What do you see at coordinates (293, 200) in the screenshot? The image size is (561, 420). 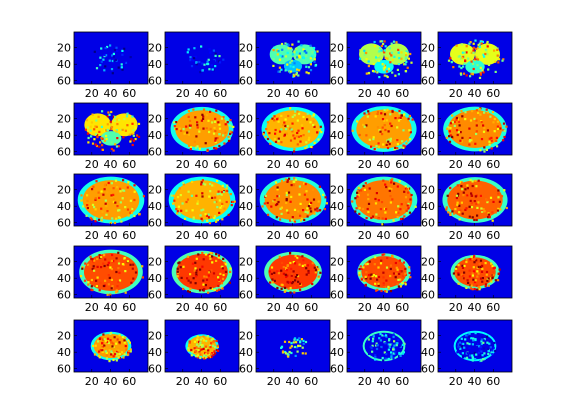 I see `tissue-core` at bounding box center [293, 200].